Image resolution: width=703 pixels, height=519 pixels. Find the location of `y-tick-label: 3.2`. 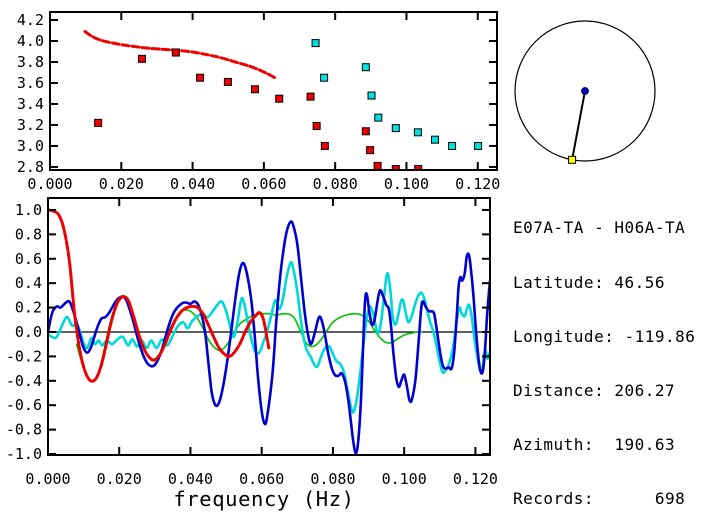

y-tick-label: 3.2 is located at coordinates (30, 125).